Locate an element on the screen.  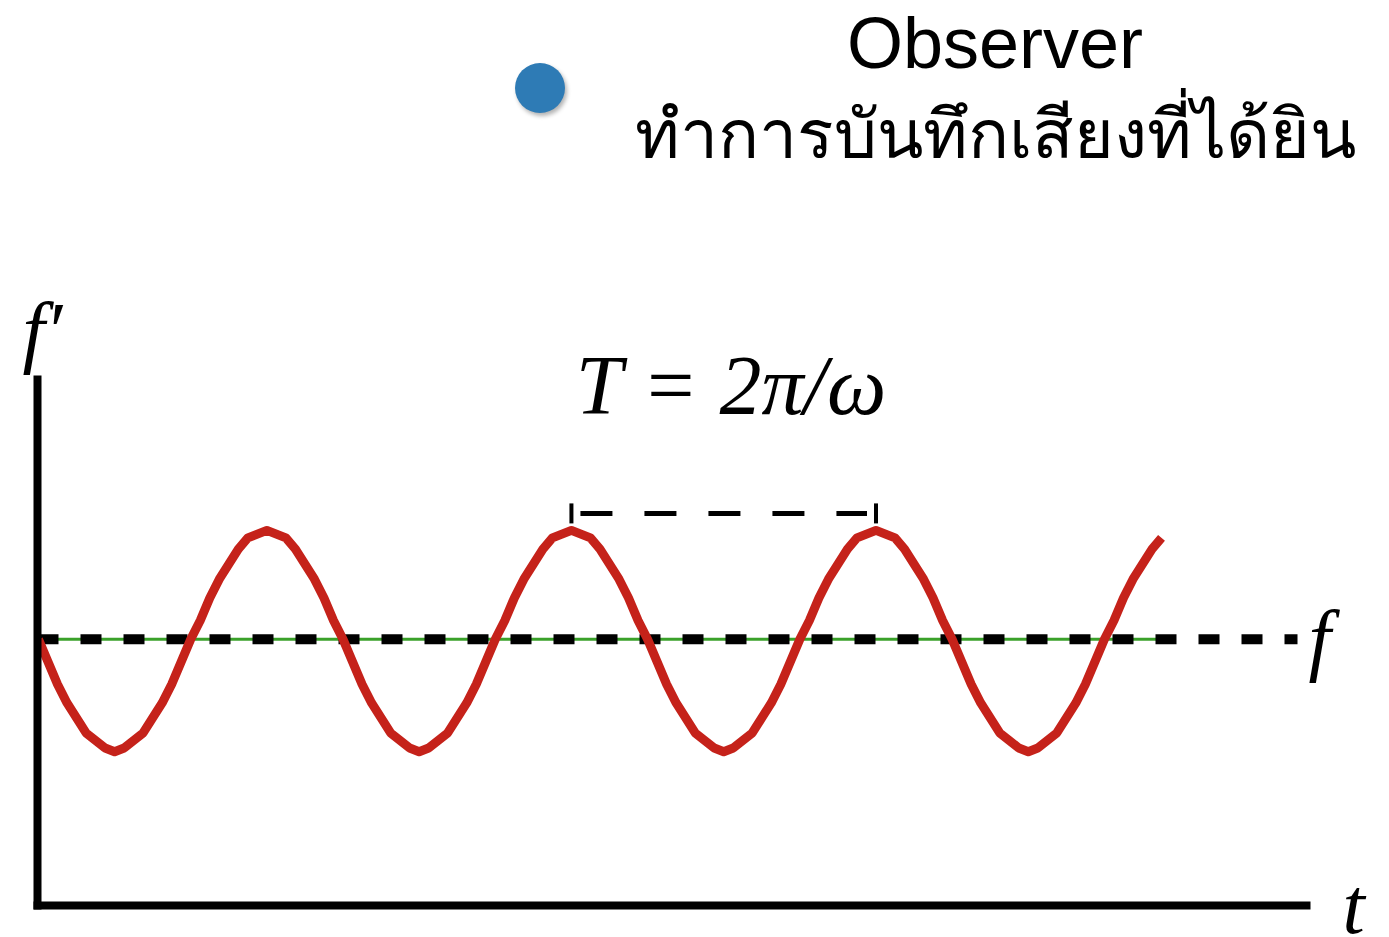
text: T = 2π/ω is located at coordinates (731, 385).